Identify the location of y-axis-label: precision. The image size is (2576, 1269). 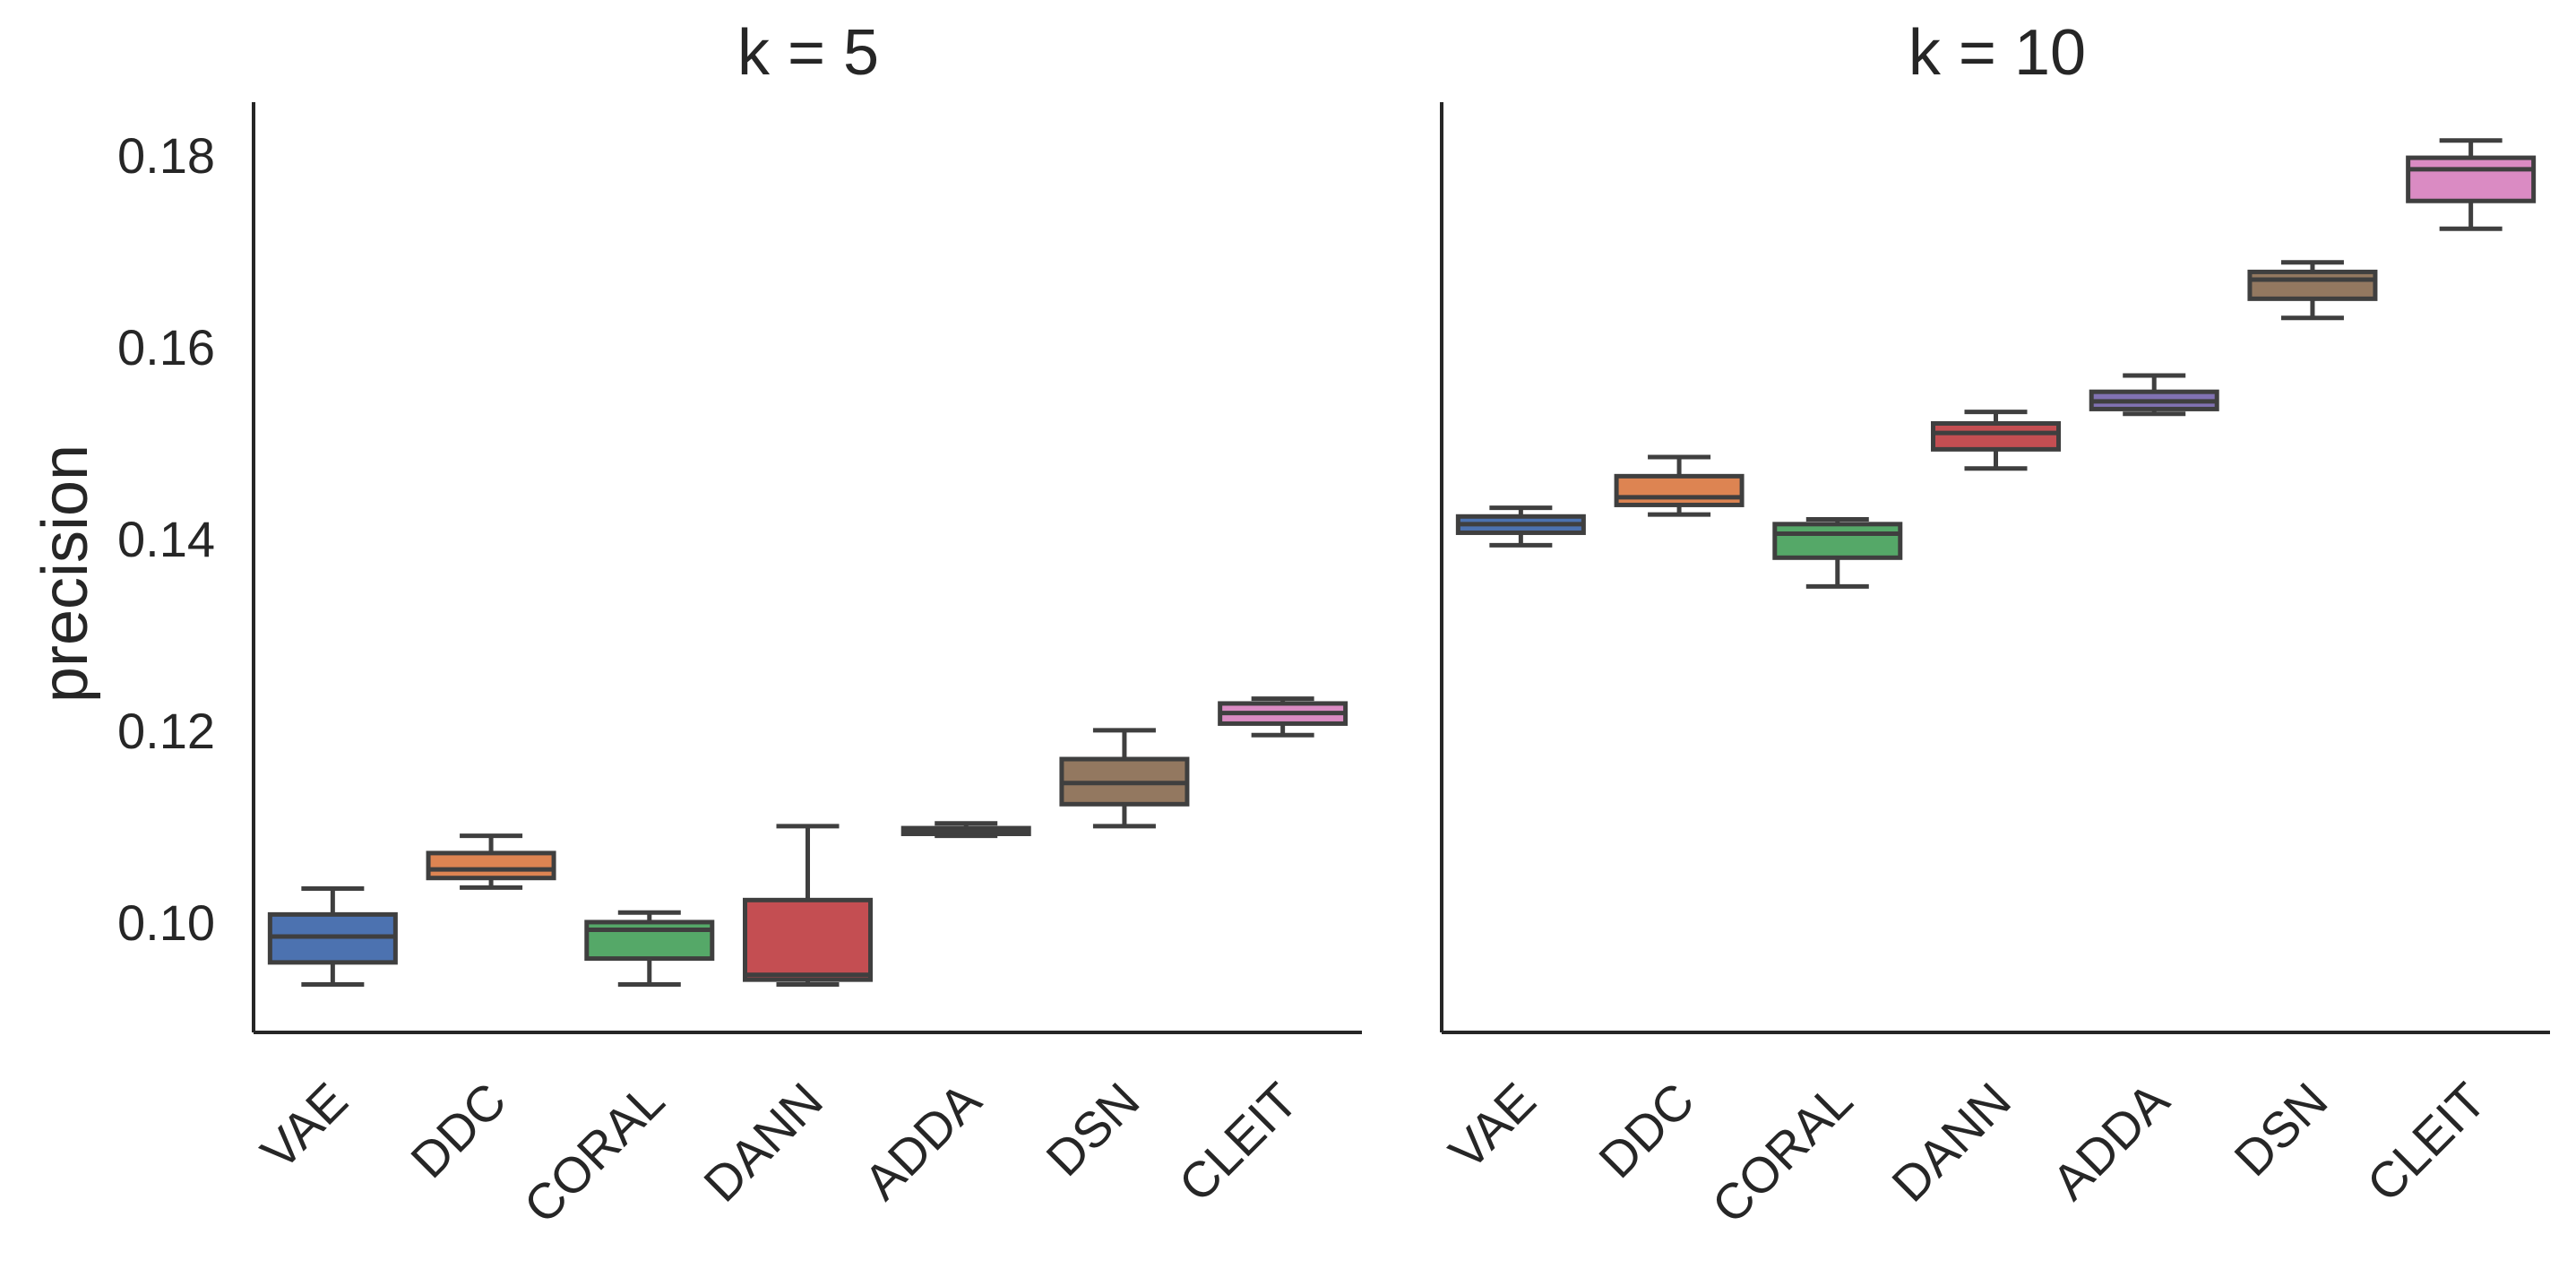
(65, 574).